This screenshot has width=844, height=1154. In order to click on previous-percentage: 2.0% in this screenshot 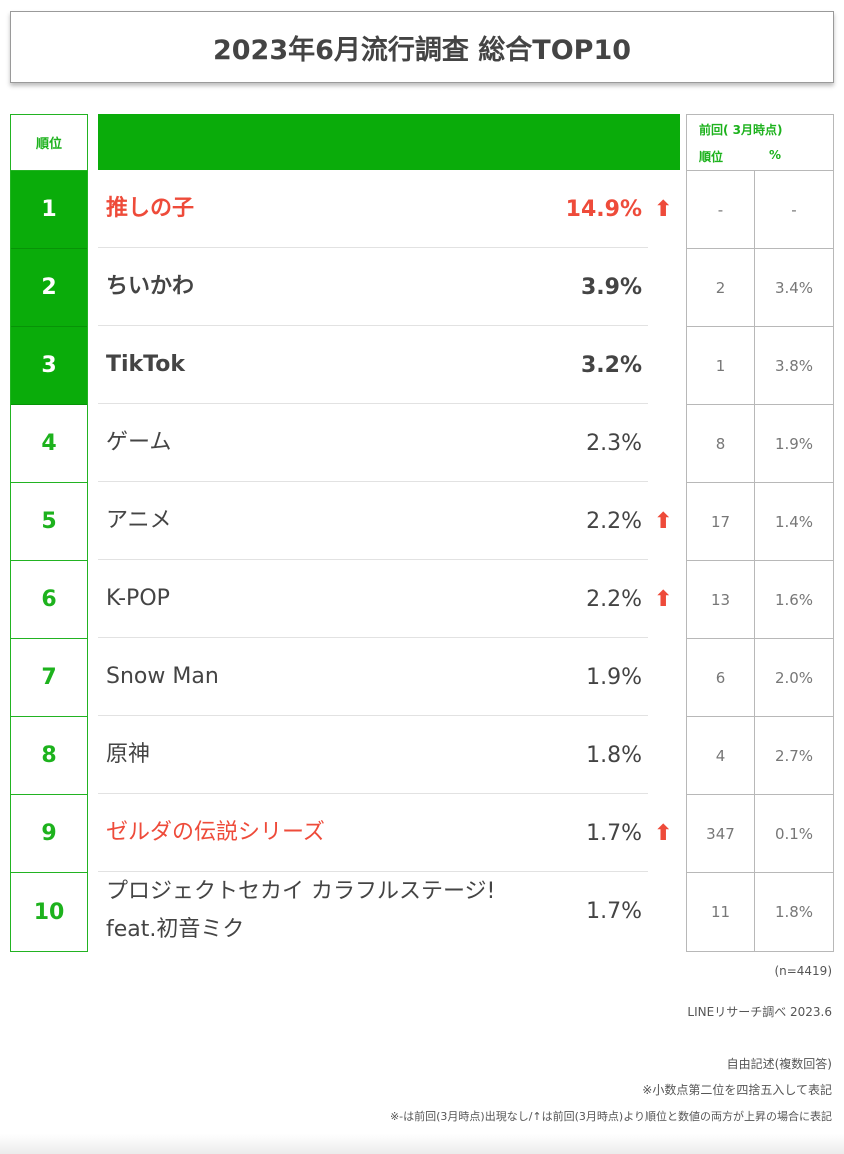, I will do `click(794, 677)`.